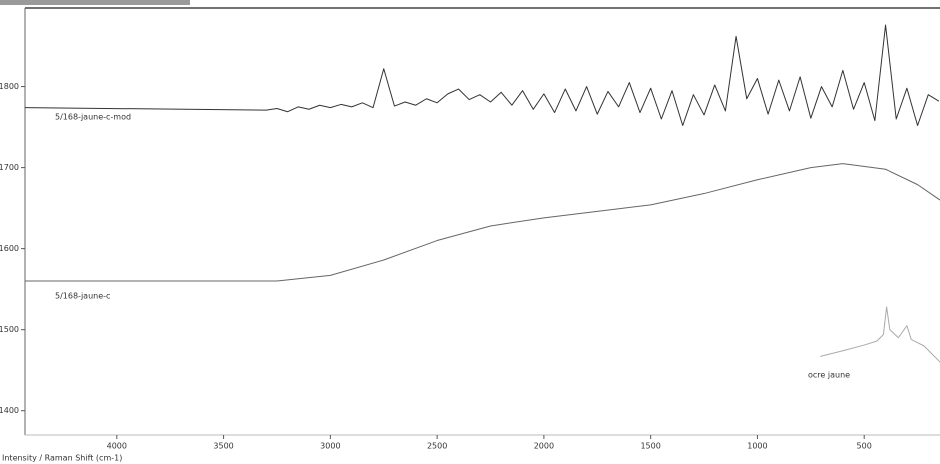  Describe the element at coordinates (437, 446) in the screenshot. I see `x-tick-label: 2500` at that location.